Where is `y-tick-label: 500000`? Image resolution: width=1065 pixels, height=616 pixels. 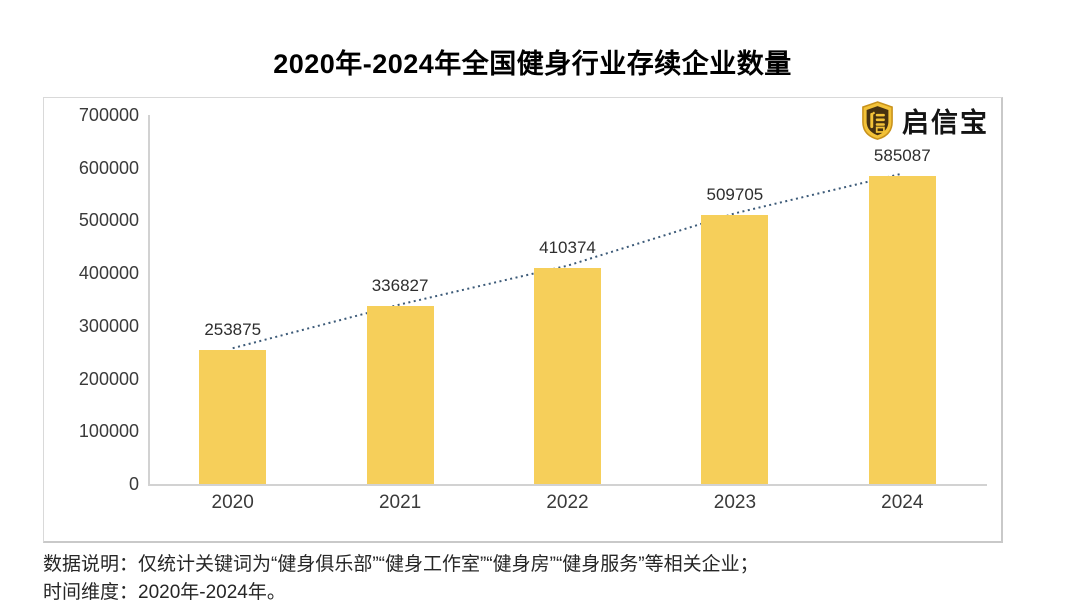 y-tick-label: 500000 is located at coordinates (108, 220).